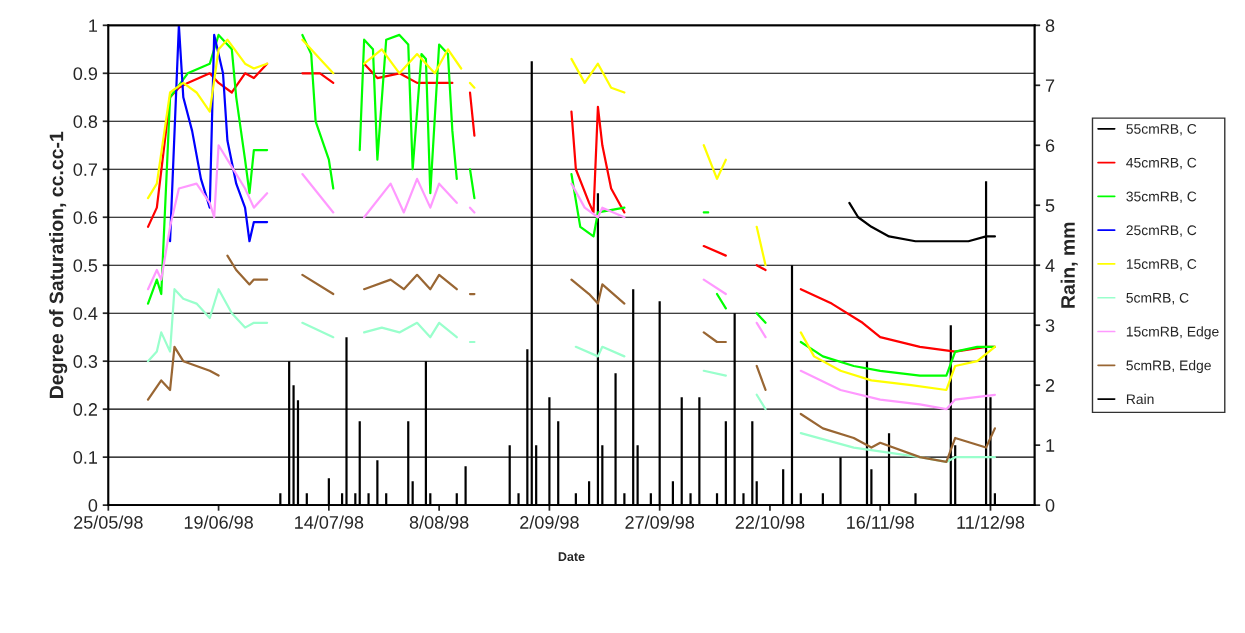 The width and height of the screenshot is (1245, 633). What do you see at coordinates (1050, 385) in the screenshot?
I see `y2-tick-label: 2` at bounding box center [1050, 385].